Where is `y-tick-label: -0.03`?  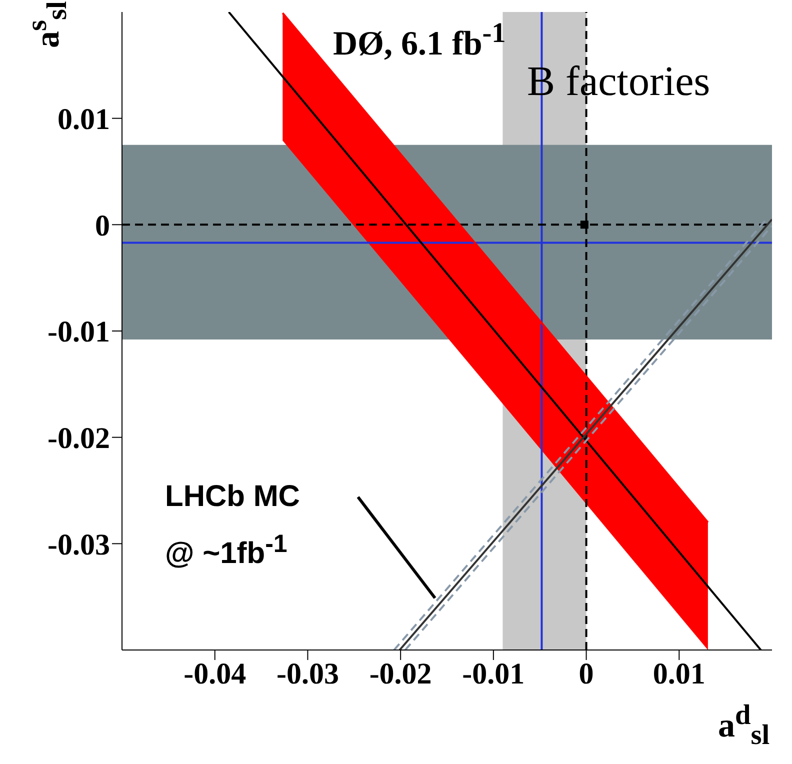 y-tick-label: -0.03 is located at coordinates (79, 545).